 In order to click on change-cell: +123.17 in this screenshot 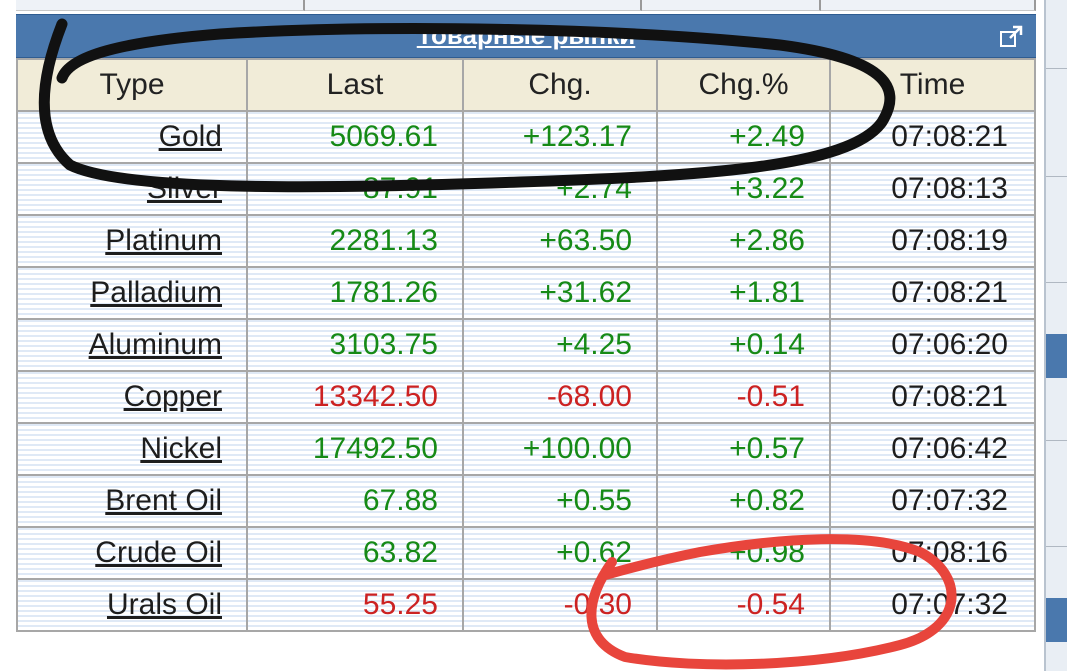, I will do `click(560, 137)`.